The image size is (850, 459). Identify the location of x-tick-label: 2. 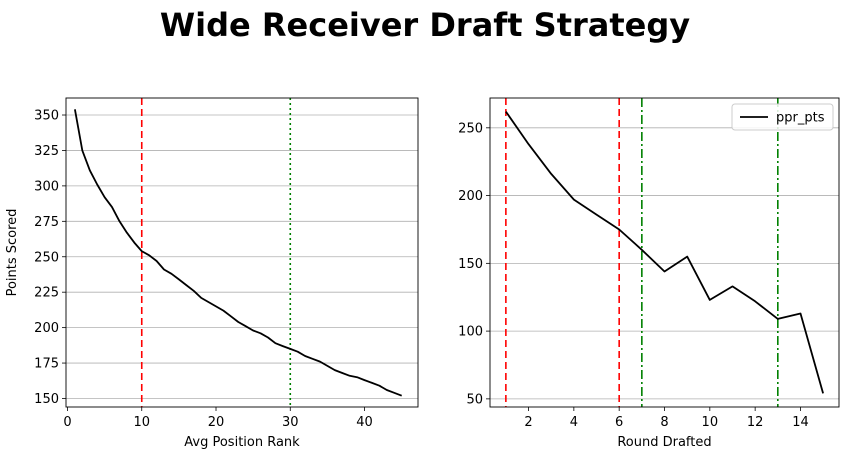
(528, 422).